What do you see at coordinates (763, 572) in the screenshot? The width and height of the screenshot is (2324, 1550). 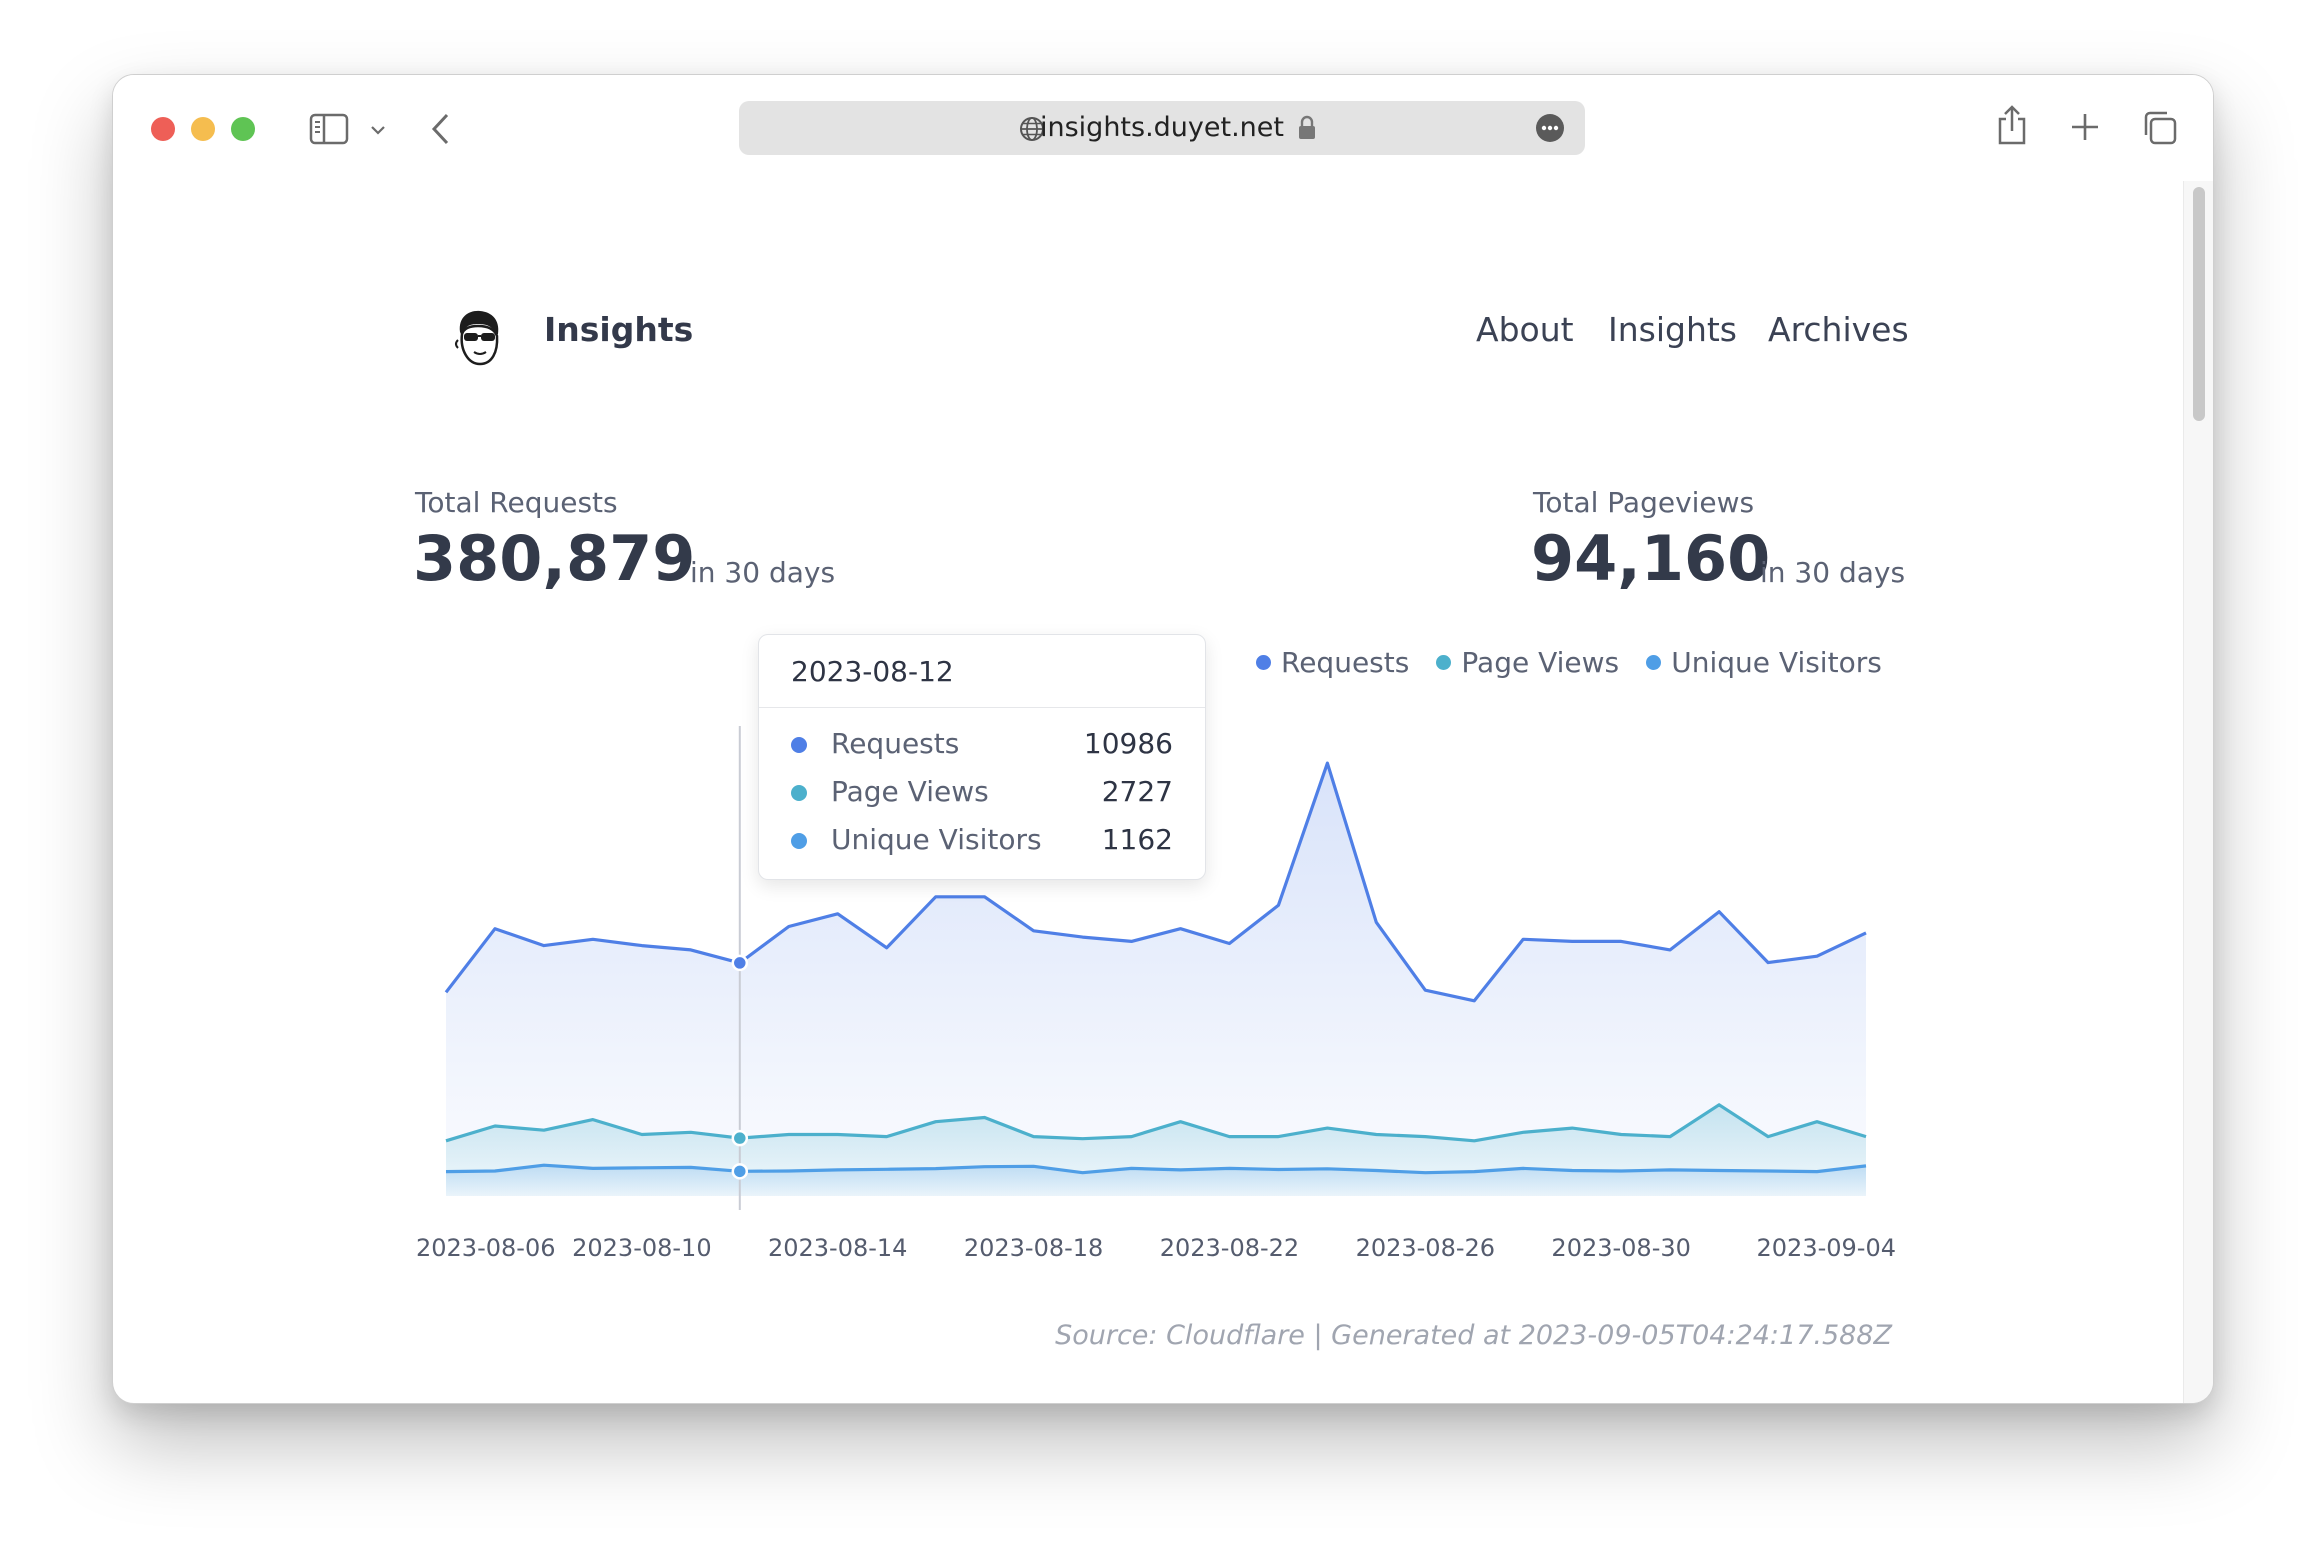 I see `total-requests-suffix: in 30 days` at bounding box center [763, 572].